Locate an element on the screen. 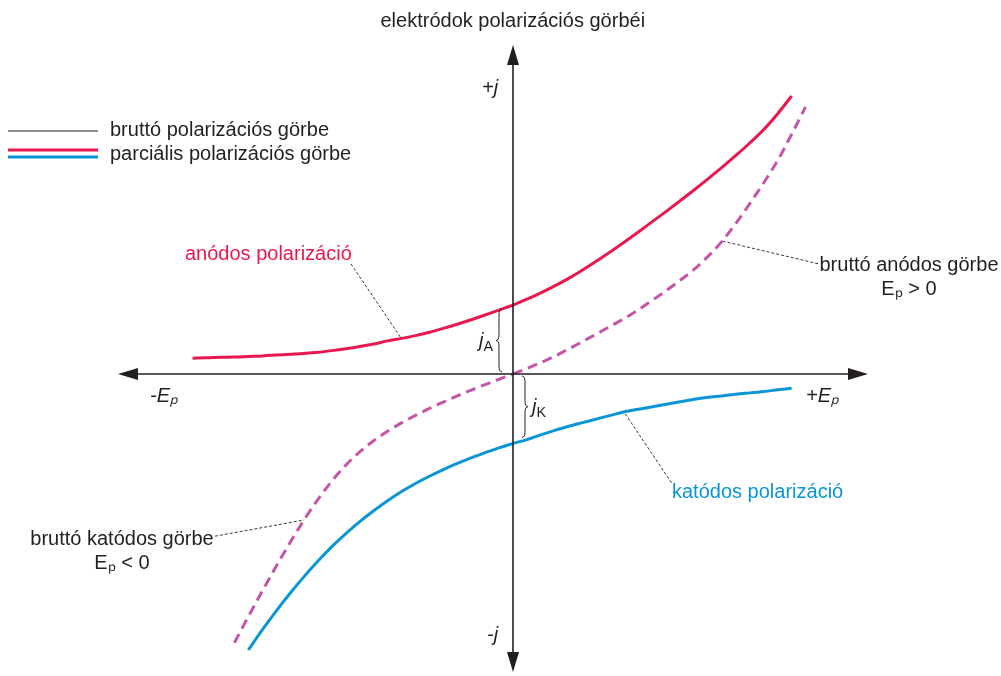 The image size is (1001, 676). annotation: bruttó polarizációs görbe is located at coordinates (220, 129).